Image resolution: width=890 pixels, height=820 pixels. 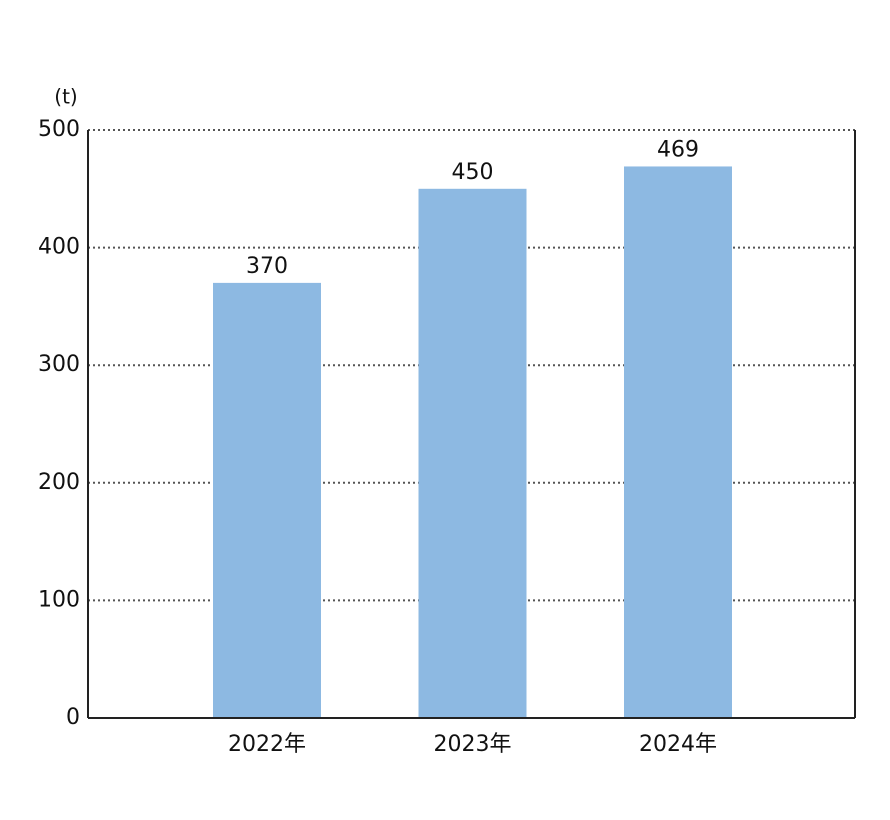 What do you see at coordinates (65, 97) in the screenshot?
I see `y-unit: (t)` at bounding box center [65, 97].